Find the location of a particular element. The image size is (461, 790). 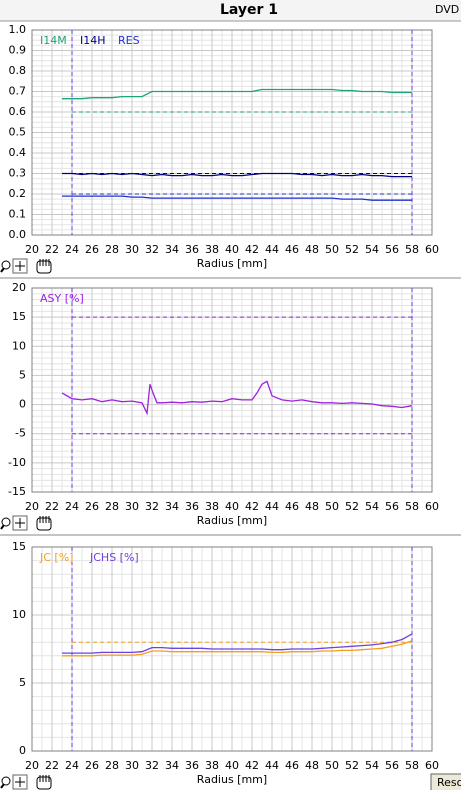

y-tick-label: 20 is located at coordinates (19, 287).